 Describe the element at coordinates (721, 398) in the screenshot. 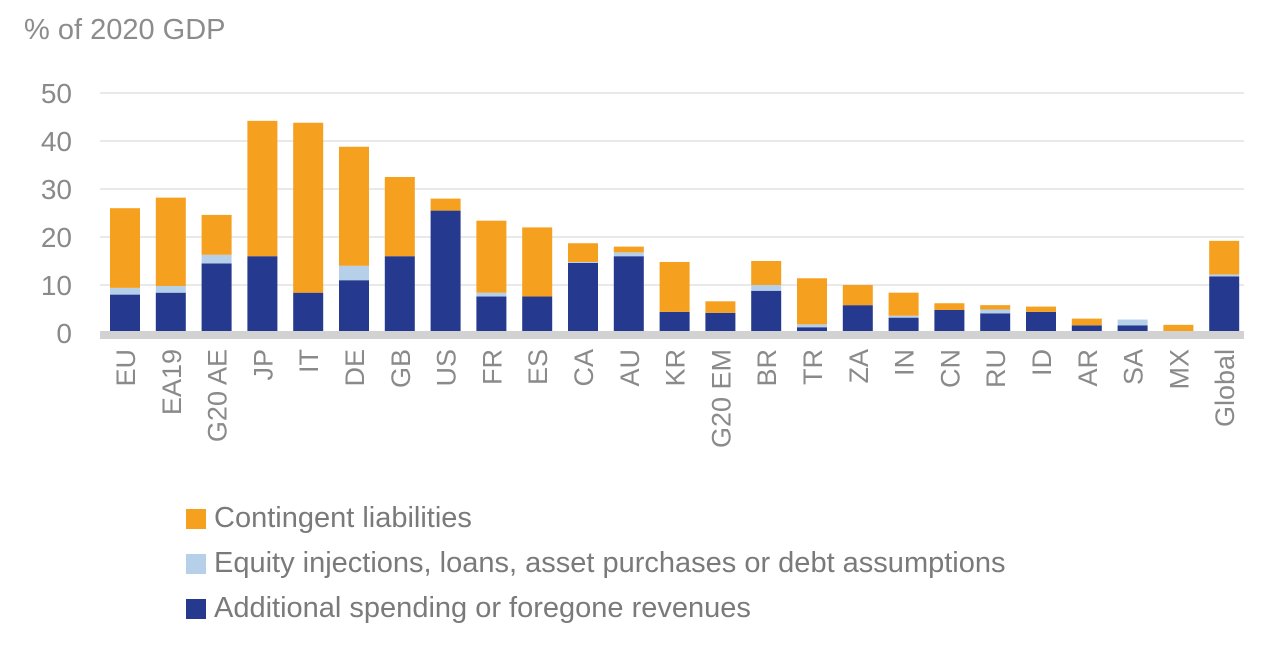

I see `x-tick-label: G20 EM` at that location.